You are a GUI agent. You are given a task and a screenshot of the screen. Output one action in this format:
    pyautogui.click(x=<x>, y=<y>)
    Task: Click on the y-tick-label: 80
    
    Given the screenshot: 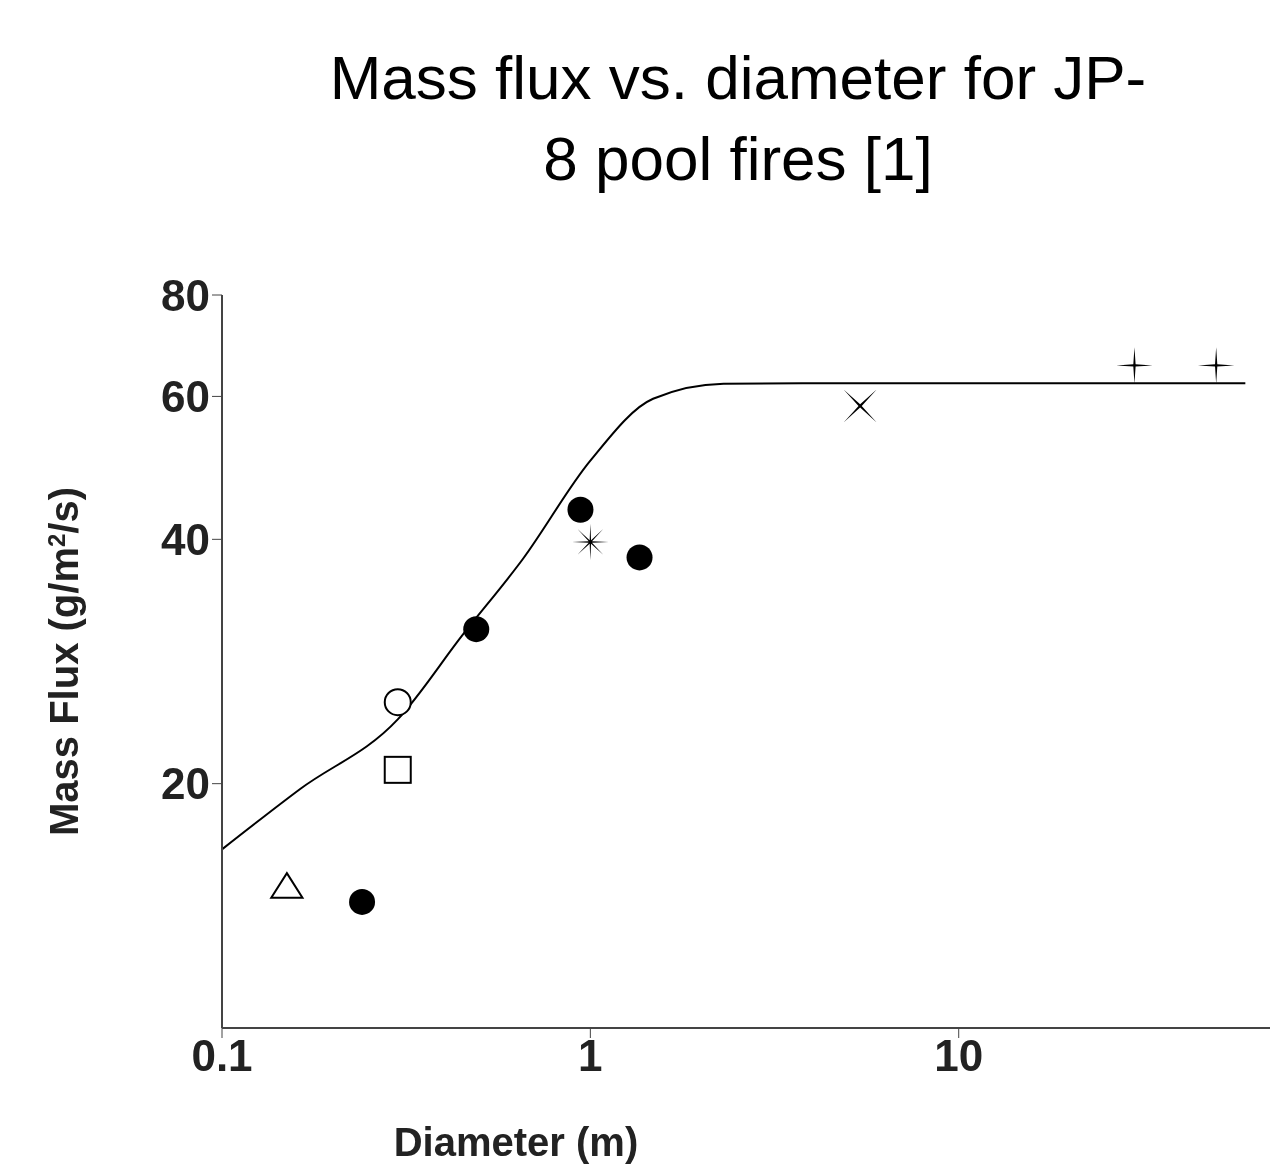 What is the action you would take?
    pyautogui.click(x=185, y=295)
    